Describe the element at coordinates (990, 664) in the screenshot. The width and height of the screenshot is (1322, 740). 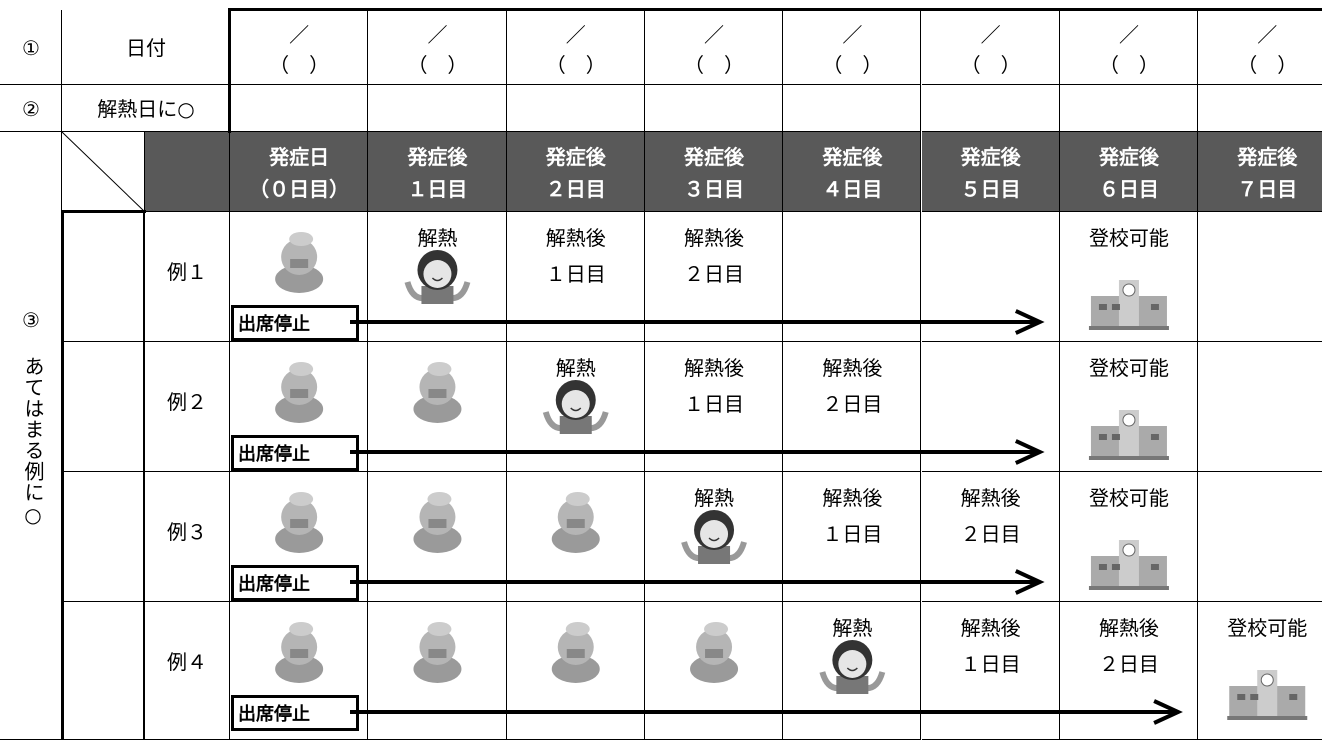
I see `cell-text: １日目` at that location.